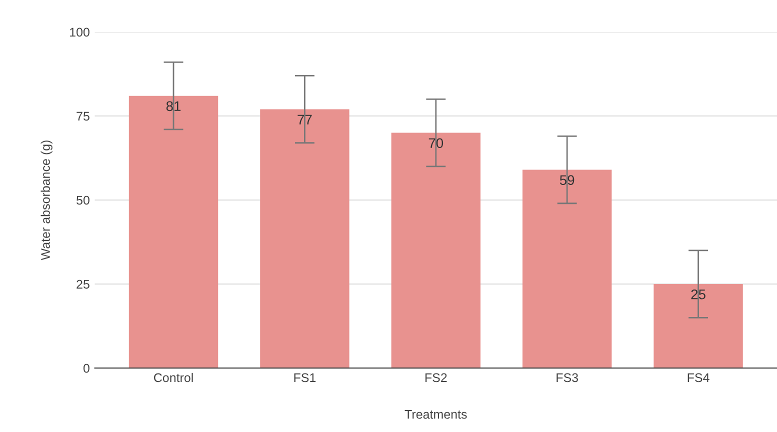 This screenshot has width=777, height=432. I want to click on x-axis-title: Treatments, so click(435, 414).